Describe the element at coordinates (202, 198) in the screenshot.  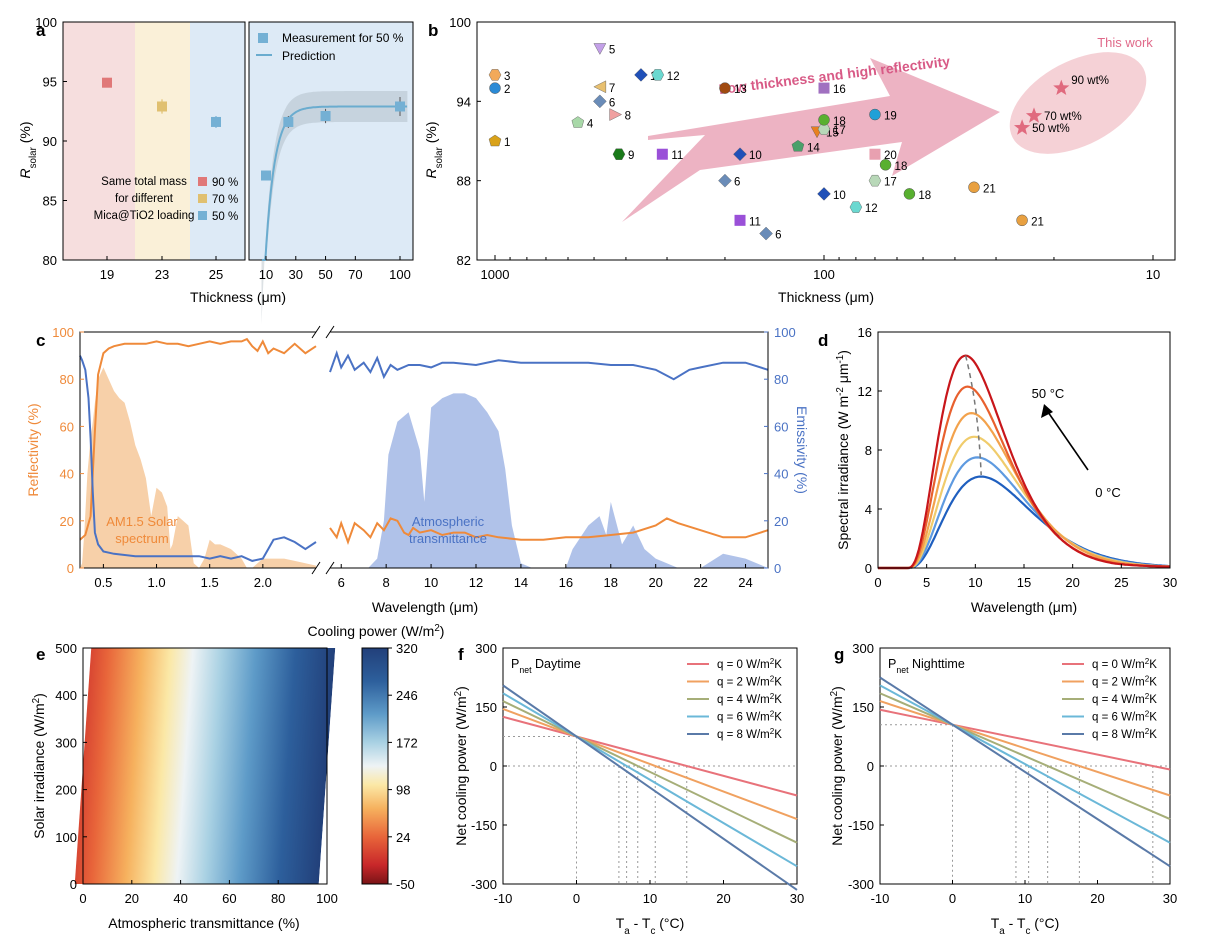
I see `legend-swatch` at that location.